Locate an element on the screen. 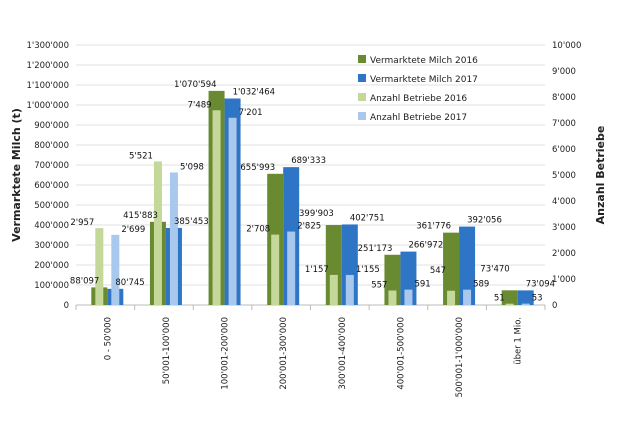 The height and width of the screenshot is (424, 620). legend-label: Vermarktete Milch 2016 is located at coordinates (424, 61).